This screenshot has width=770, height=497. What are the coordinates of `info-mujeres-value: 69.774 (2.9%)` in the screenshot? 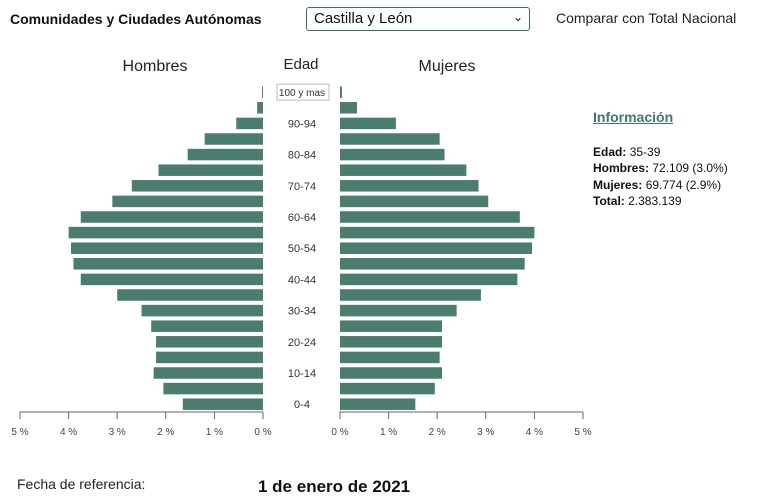 It's located at (683, 185).